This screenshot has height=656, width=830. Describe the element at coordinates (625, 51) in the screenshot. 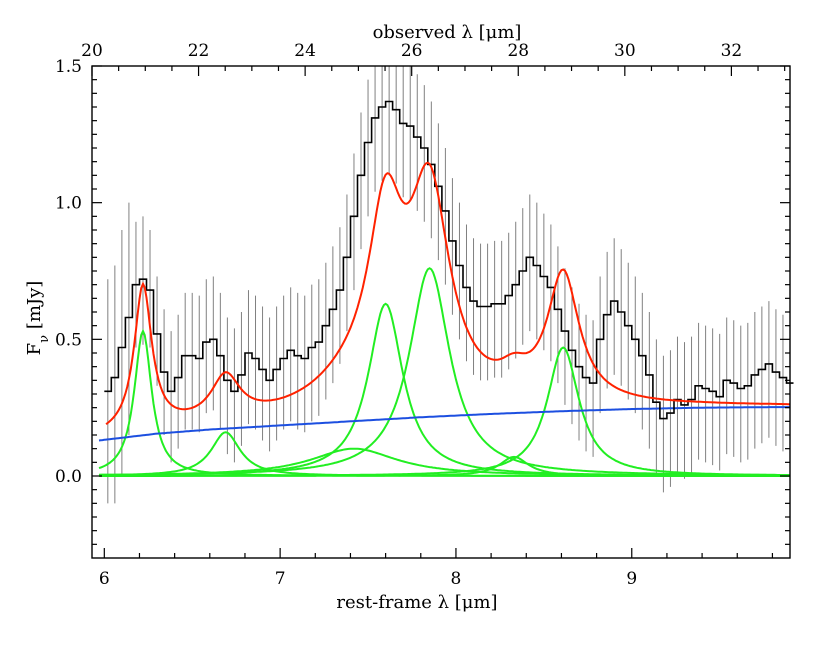

I see `x2-tick-label: 30` at that location.